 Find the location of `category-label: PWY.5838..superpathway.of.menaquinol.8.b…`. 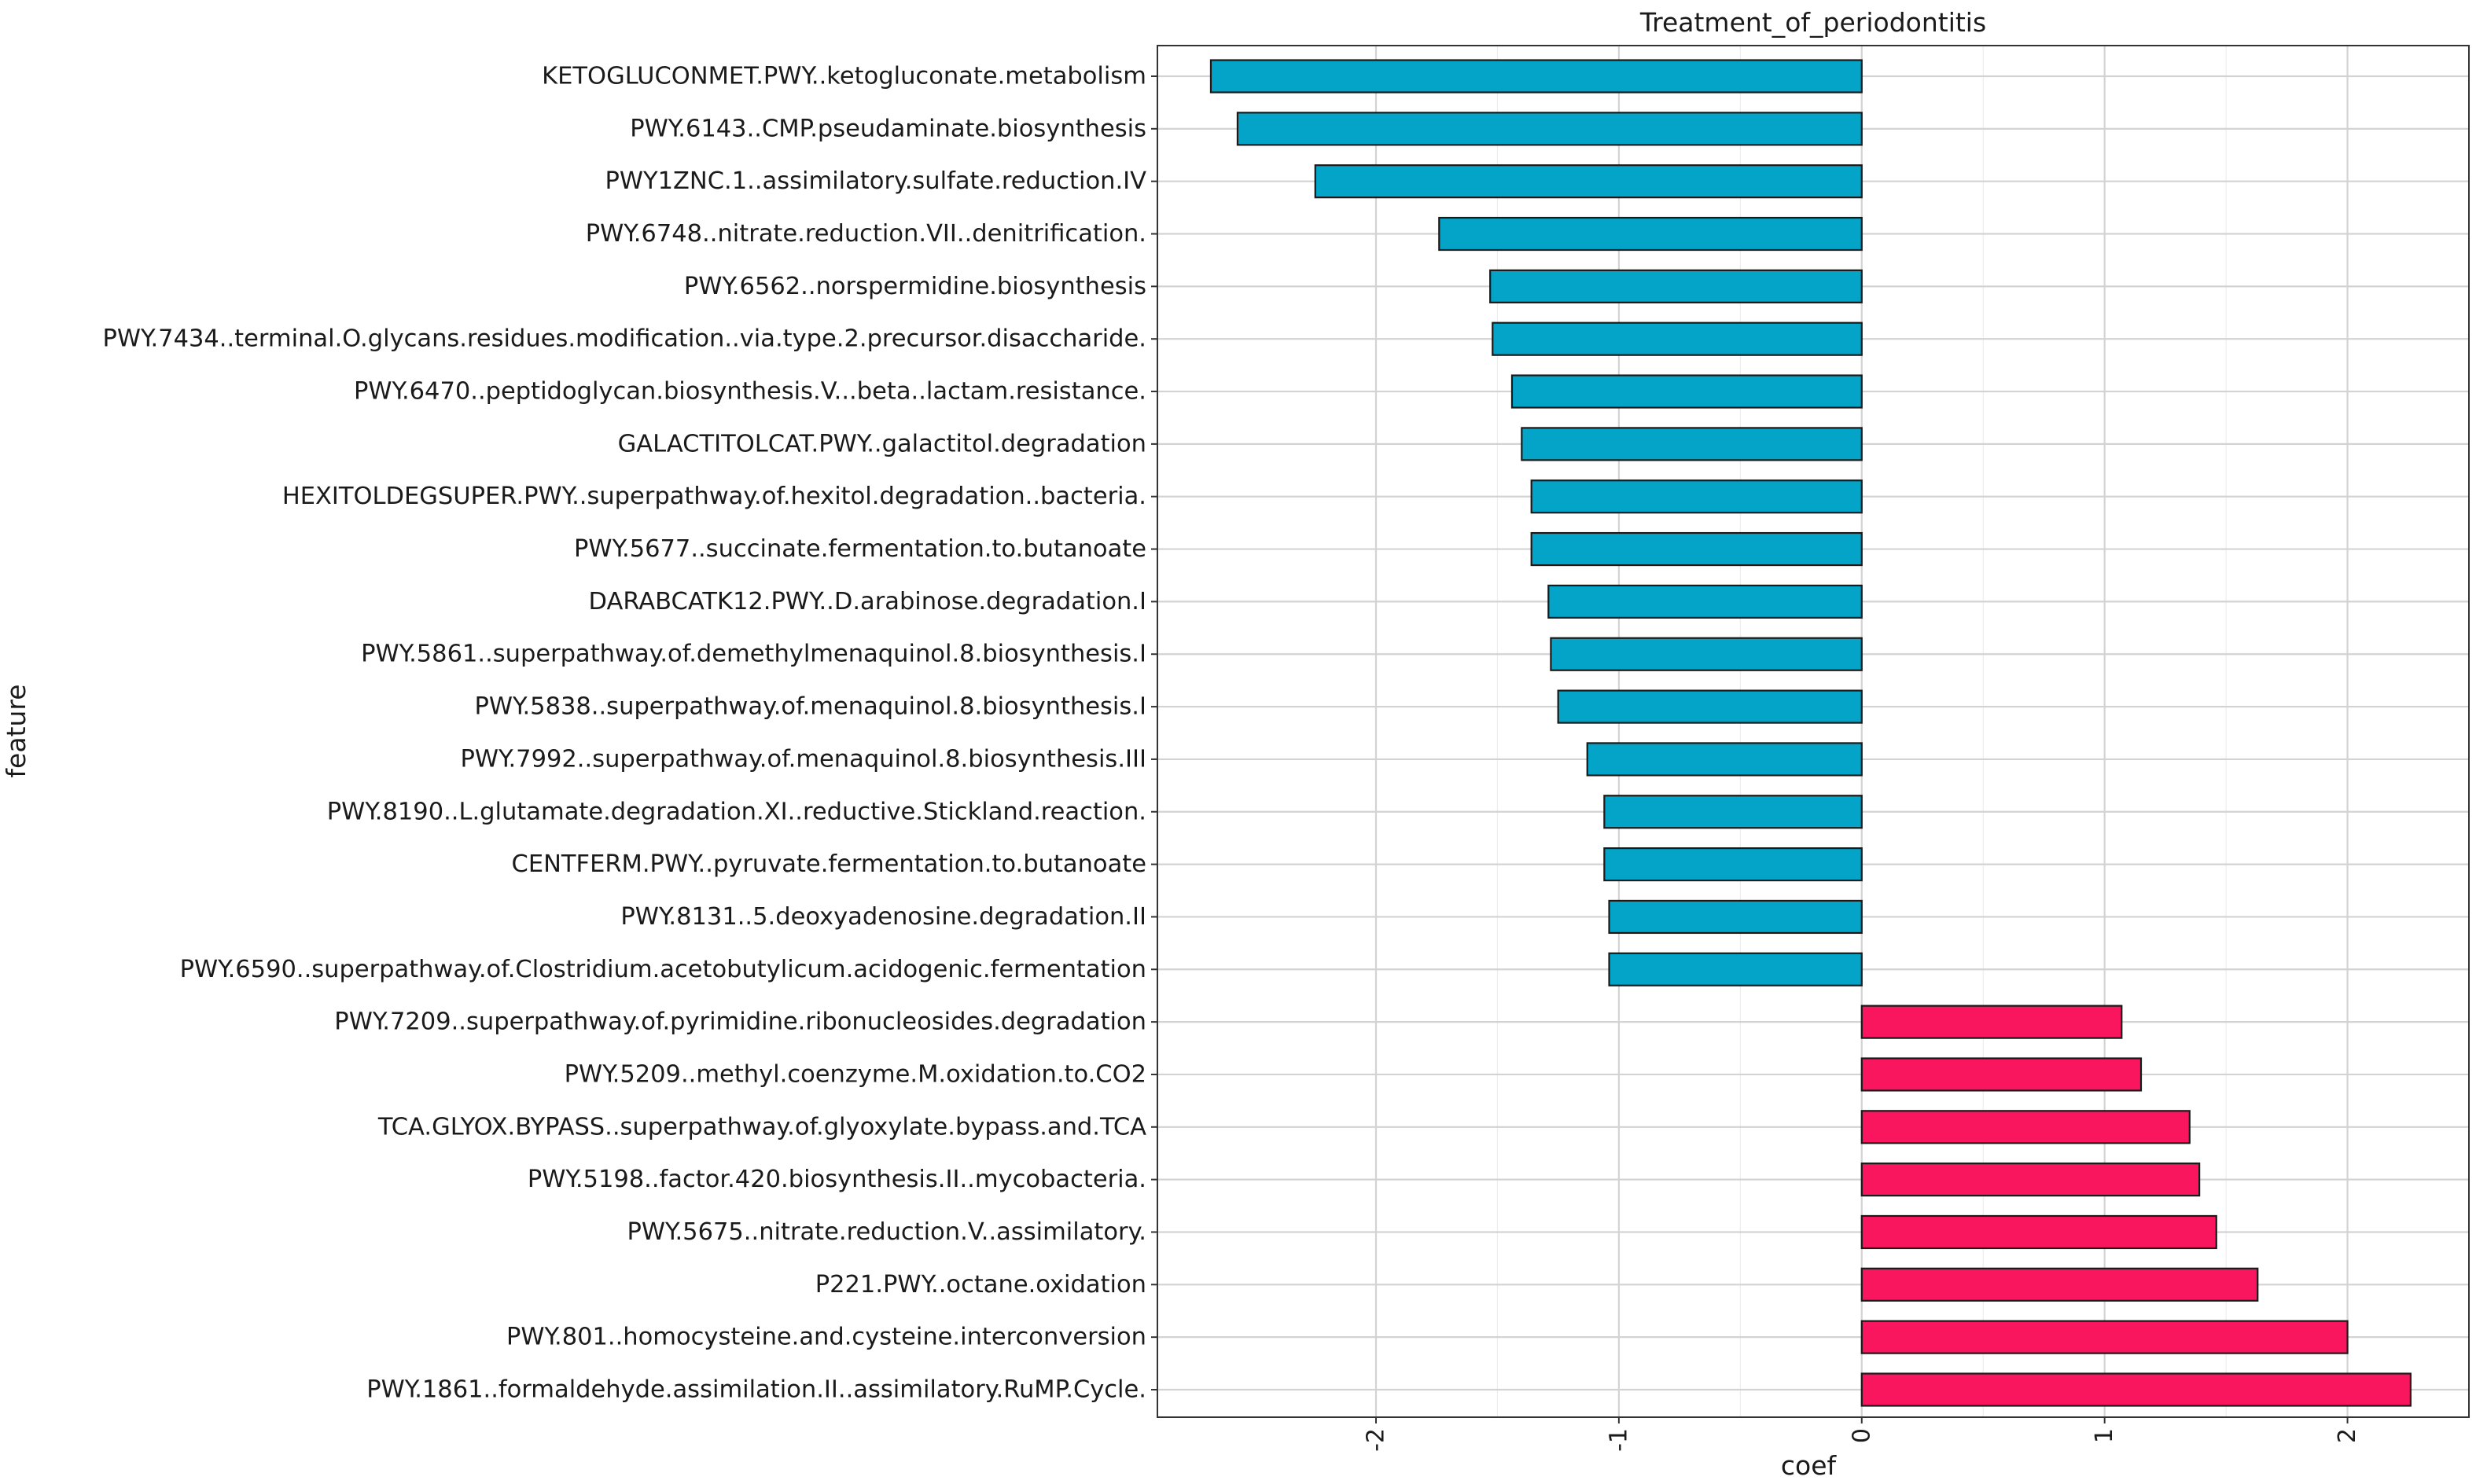

category-label: PWY.5838..superpathway.of.menaquinol.8.b… is located at coordinates (810, 707).